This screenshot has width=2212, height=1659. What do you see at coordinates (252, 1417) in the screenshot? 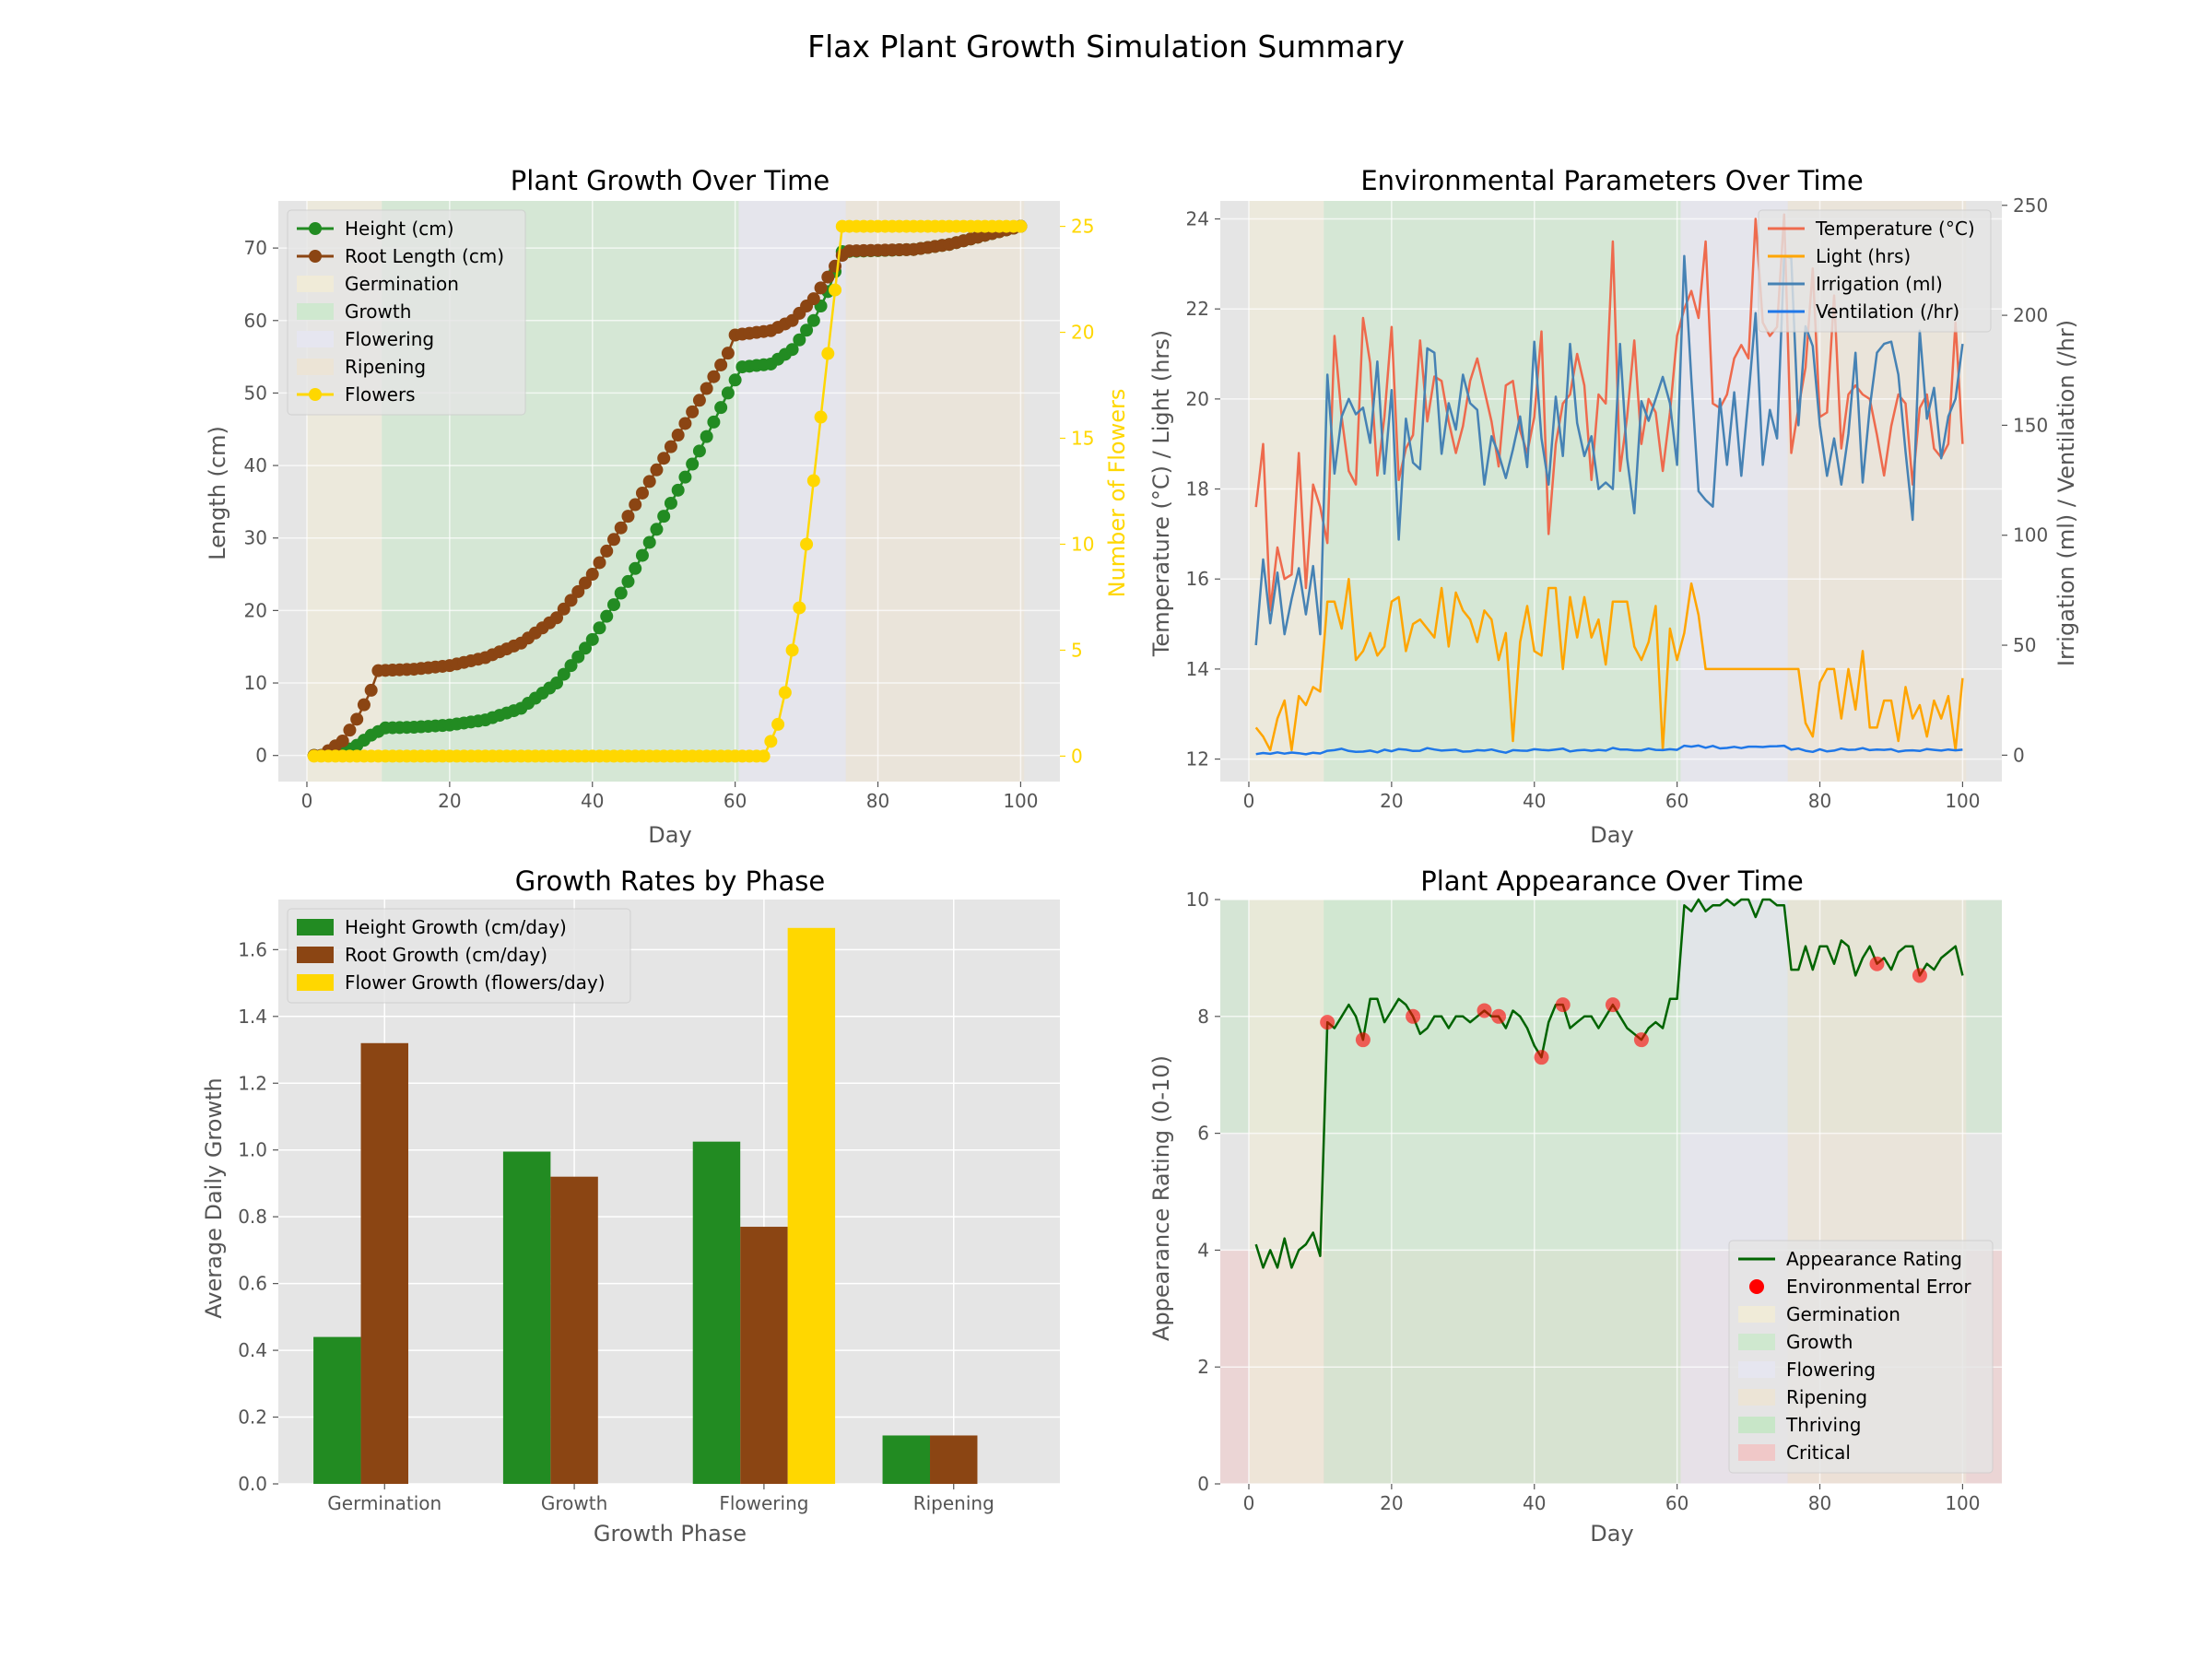
I see `growth-rates-ytick-label: 0.2` at bounding box center [252, 1417].